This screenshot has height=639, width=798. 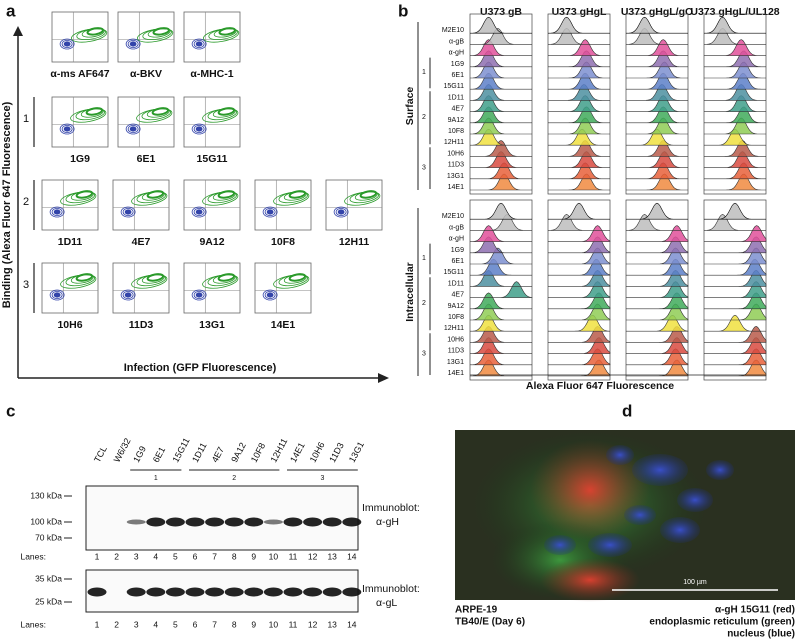 I want to click on nucleus, so click(x=620, y=455).